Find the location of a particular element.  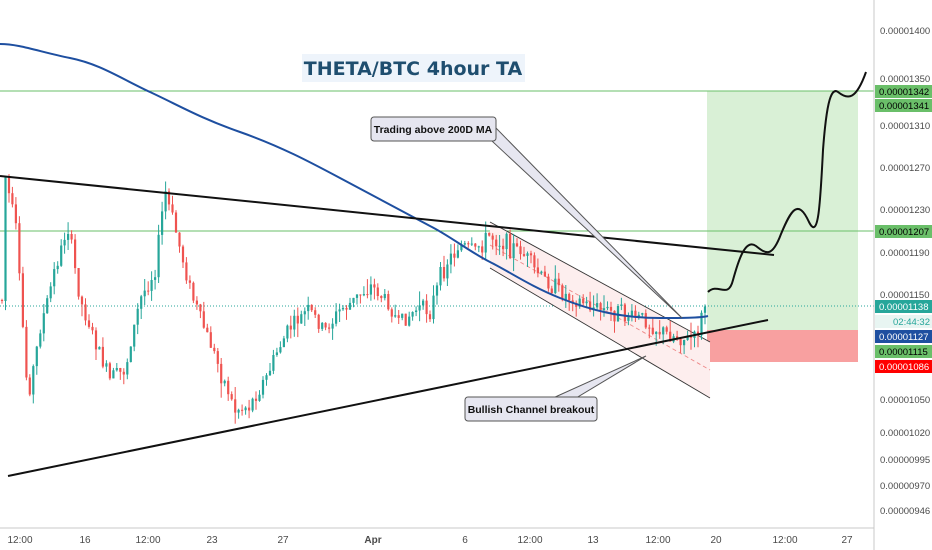

badge-ma-text: 0.00001127 is located at coordinates (904, 337).